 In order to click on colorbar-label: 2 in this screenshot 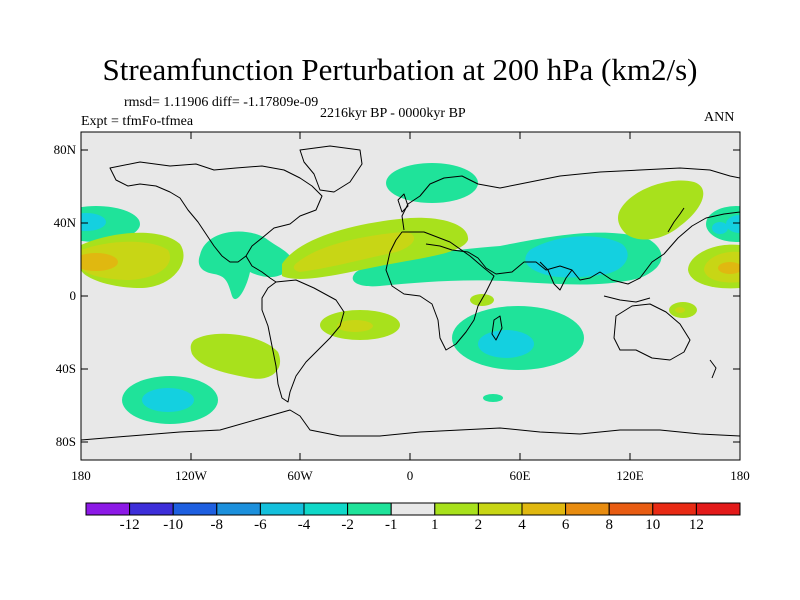, I will do `click(478, 525)`.